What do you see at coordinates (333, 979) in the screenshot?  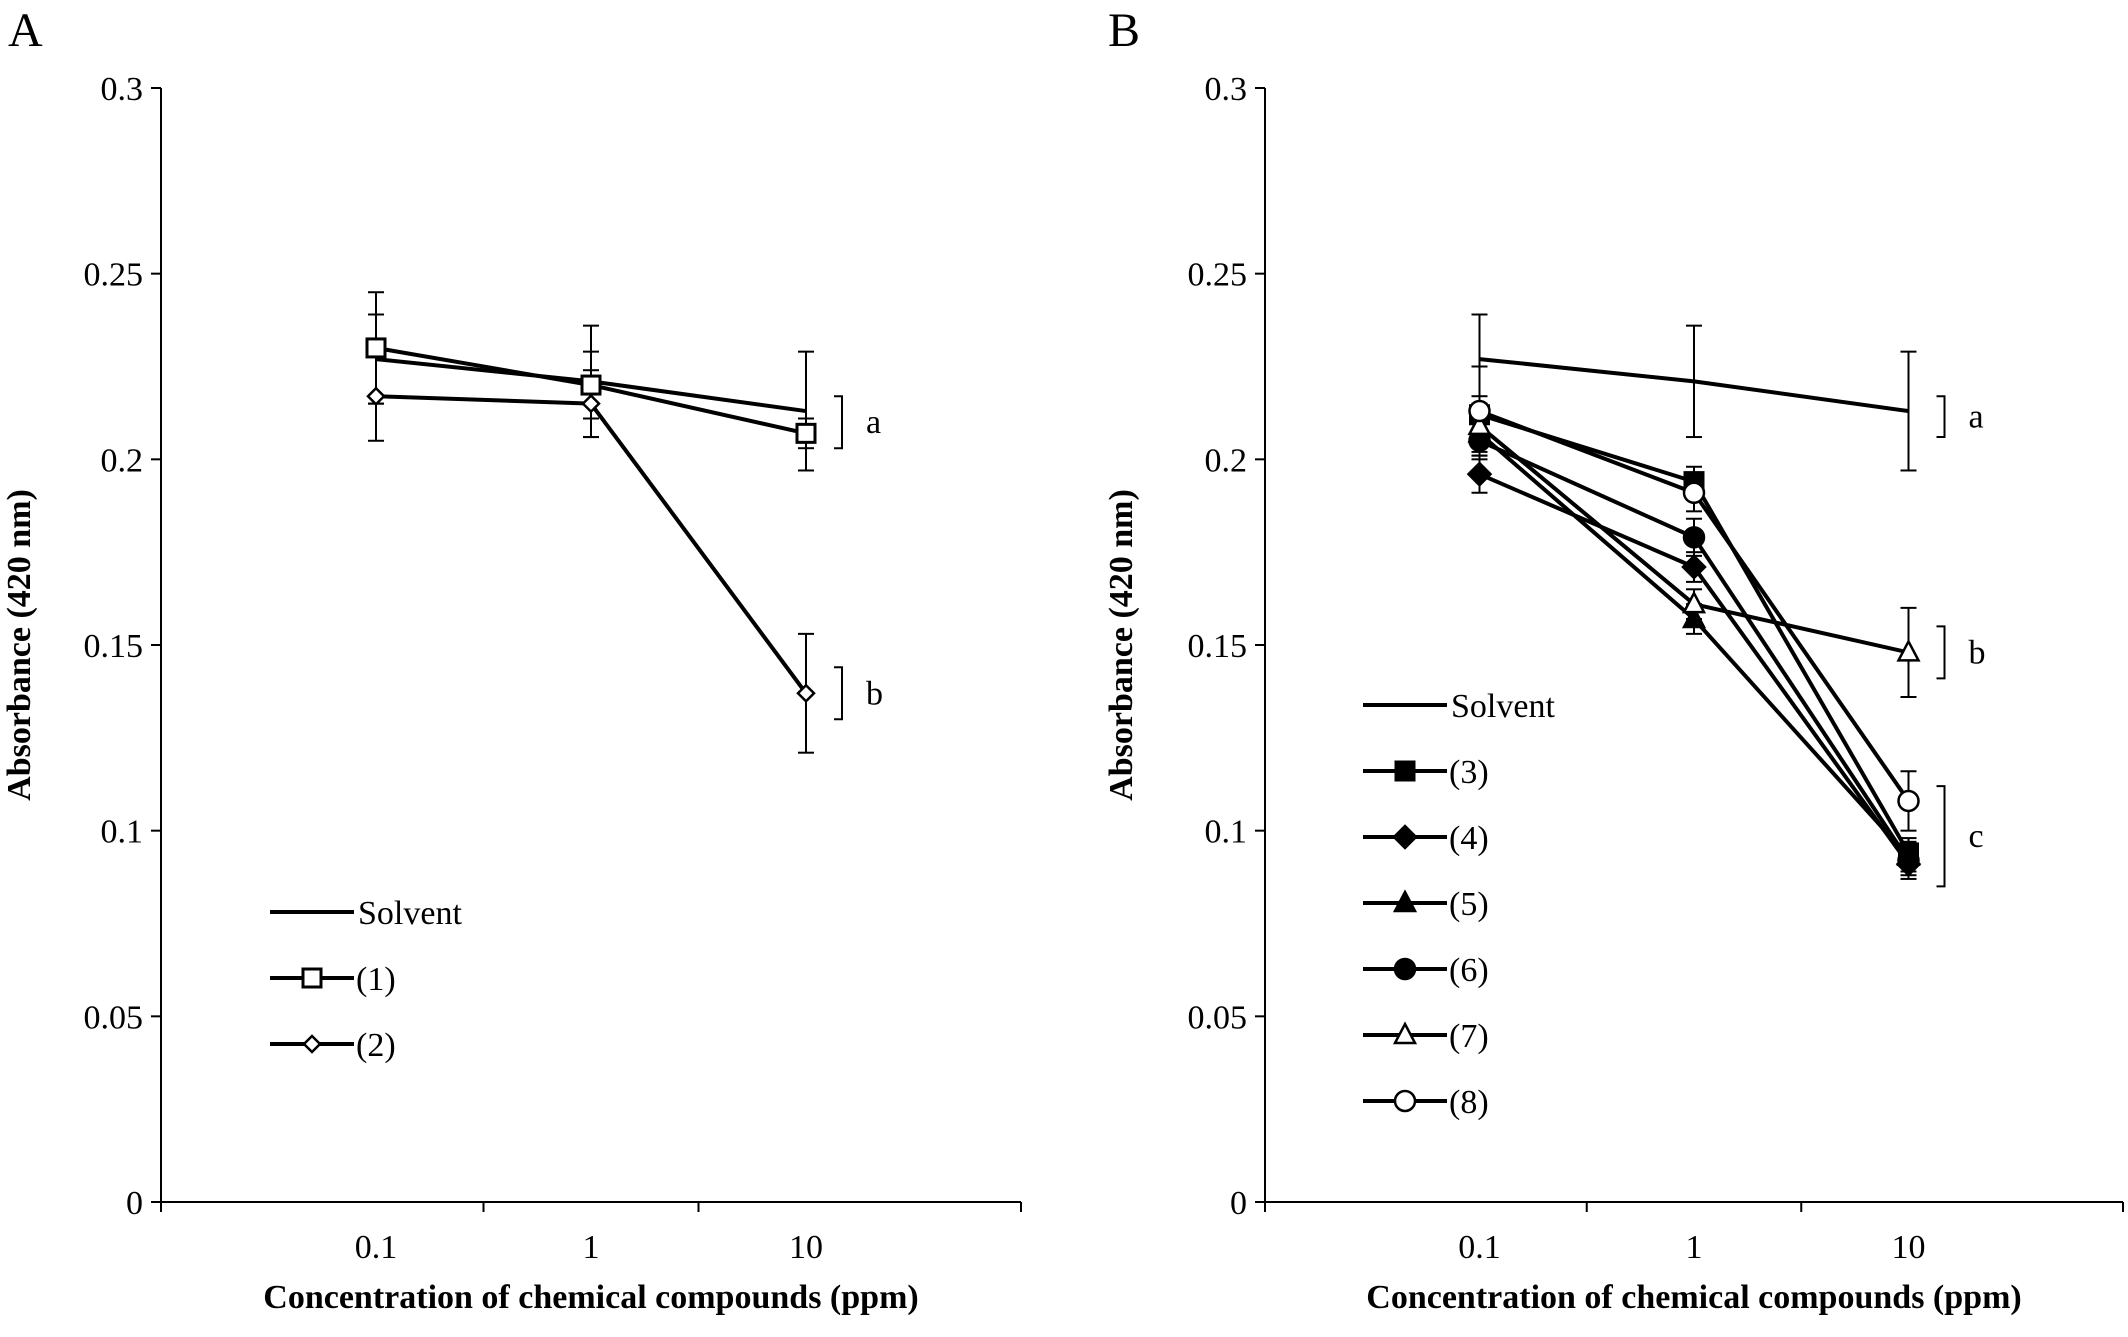 I see `legend-item: (1)` at bounding box center [333, 979].